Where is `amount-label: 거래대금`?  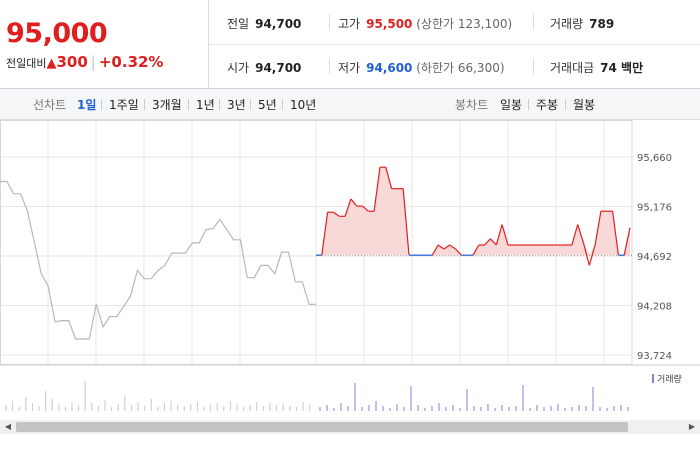
amount-label: 거래대금 is located at coordinates (572, 68).